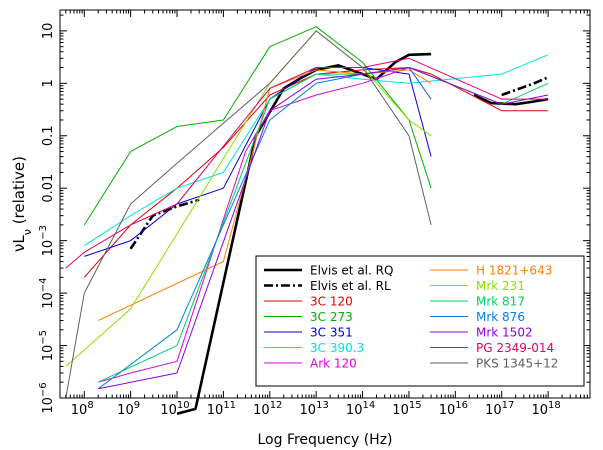 This screenshot has height=450, width=603. What do you see at coordinates (514, 271) in the screenshot?
I see `legend-label-h-1821-643: H 1821+643` at bounding box center [514, 271].